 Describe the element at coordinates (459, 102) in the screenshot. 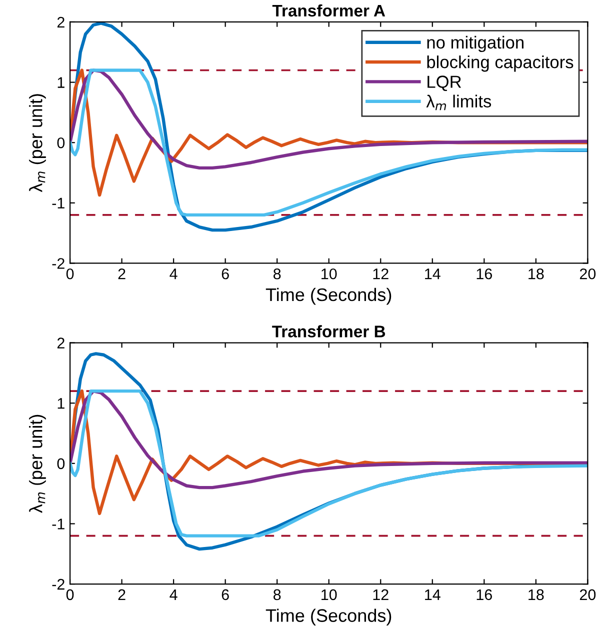

I see `legend-label: λ$_{m}$ limits` at that location.